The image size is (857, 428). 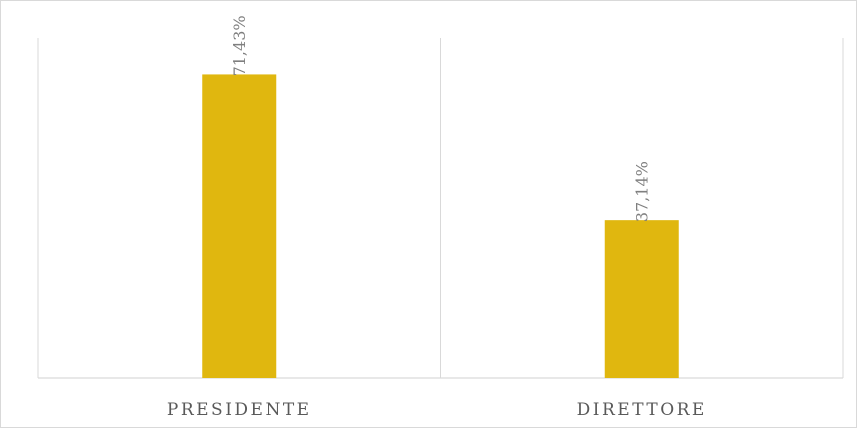 What do you see at coordinates (239, 45) in the screenshot?
I see `data-label-presidente: 71,43%` at bounding box center [239, 45].